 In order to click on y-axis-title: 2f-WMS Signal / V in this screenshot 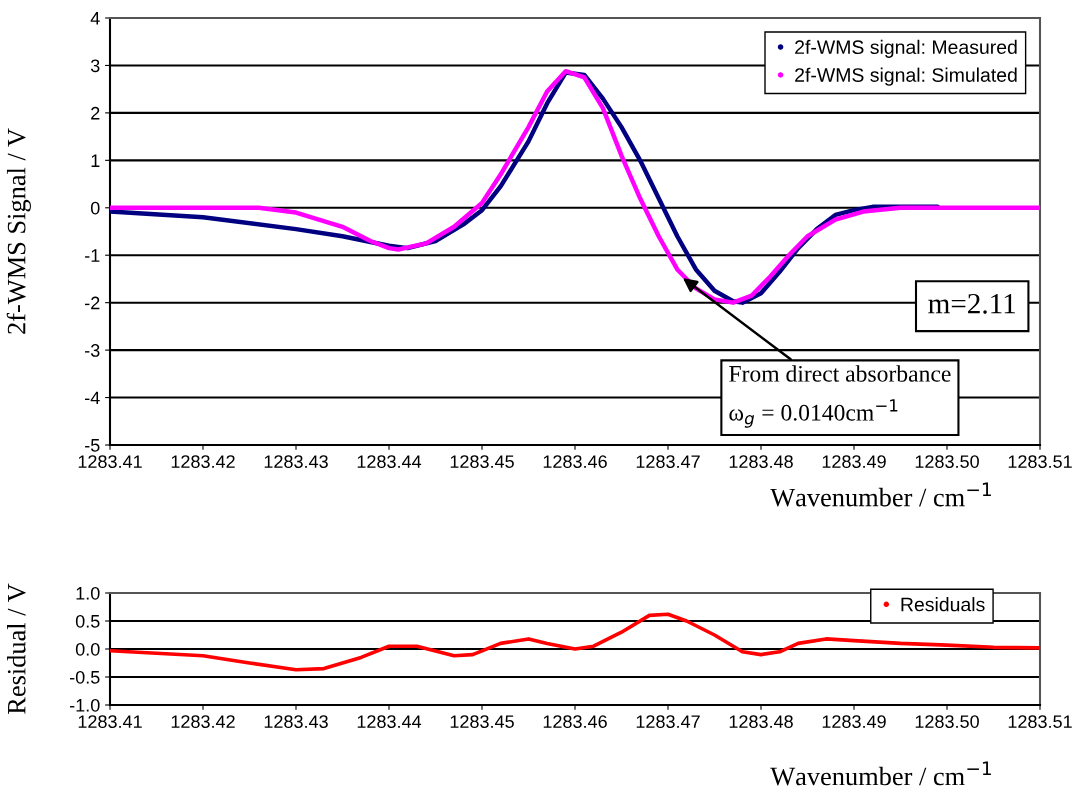, I will do `click(18, 231)`.